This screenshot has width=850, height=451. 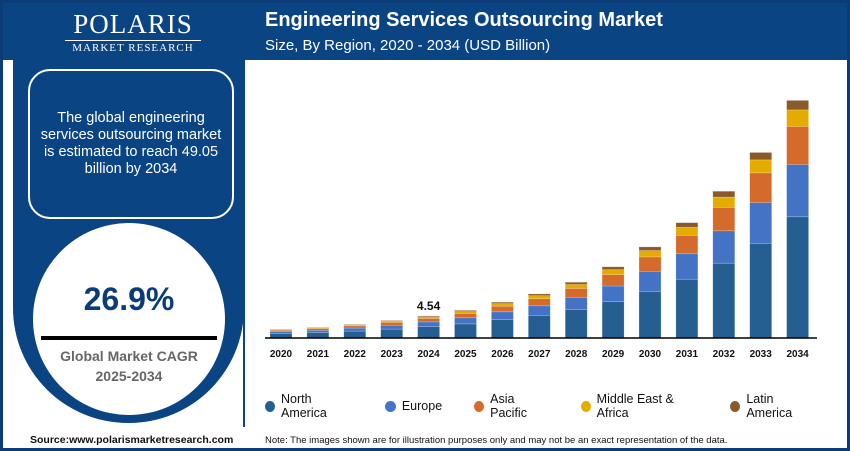 I want to click on x-tick-label: 2022, so click(x=355, y=354).